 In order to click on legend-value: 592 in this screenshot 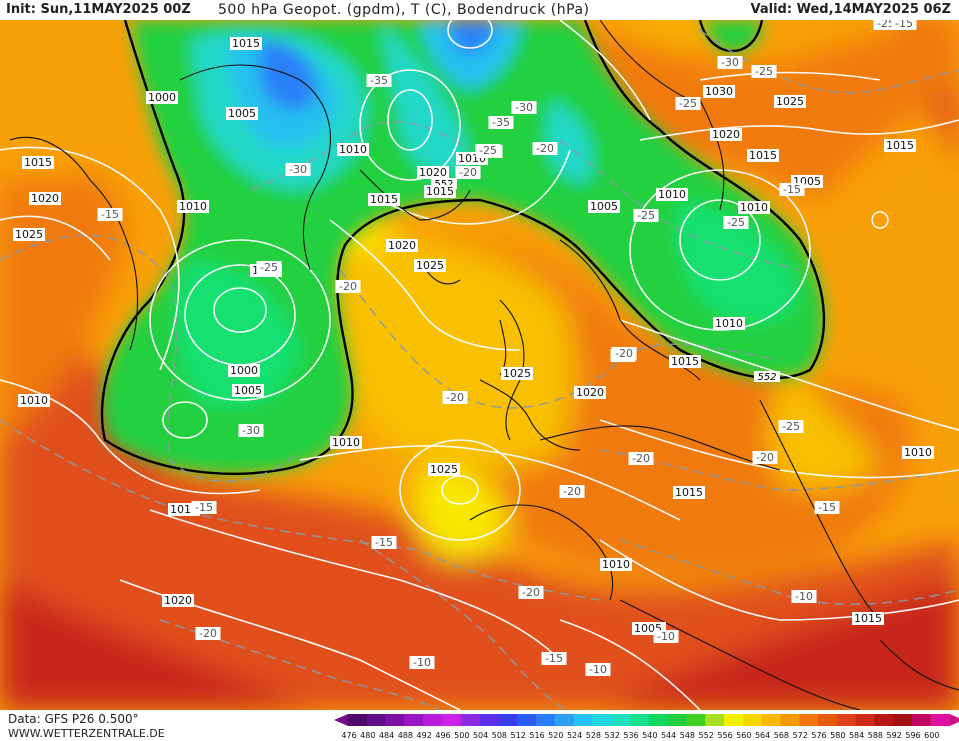, I will do `click(894, 735)`.